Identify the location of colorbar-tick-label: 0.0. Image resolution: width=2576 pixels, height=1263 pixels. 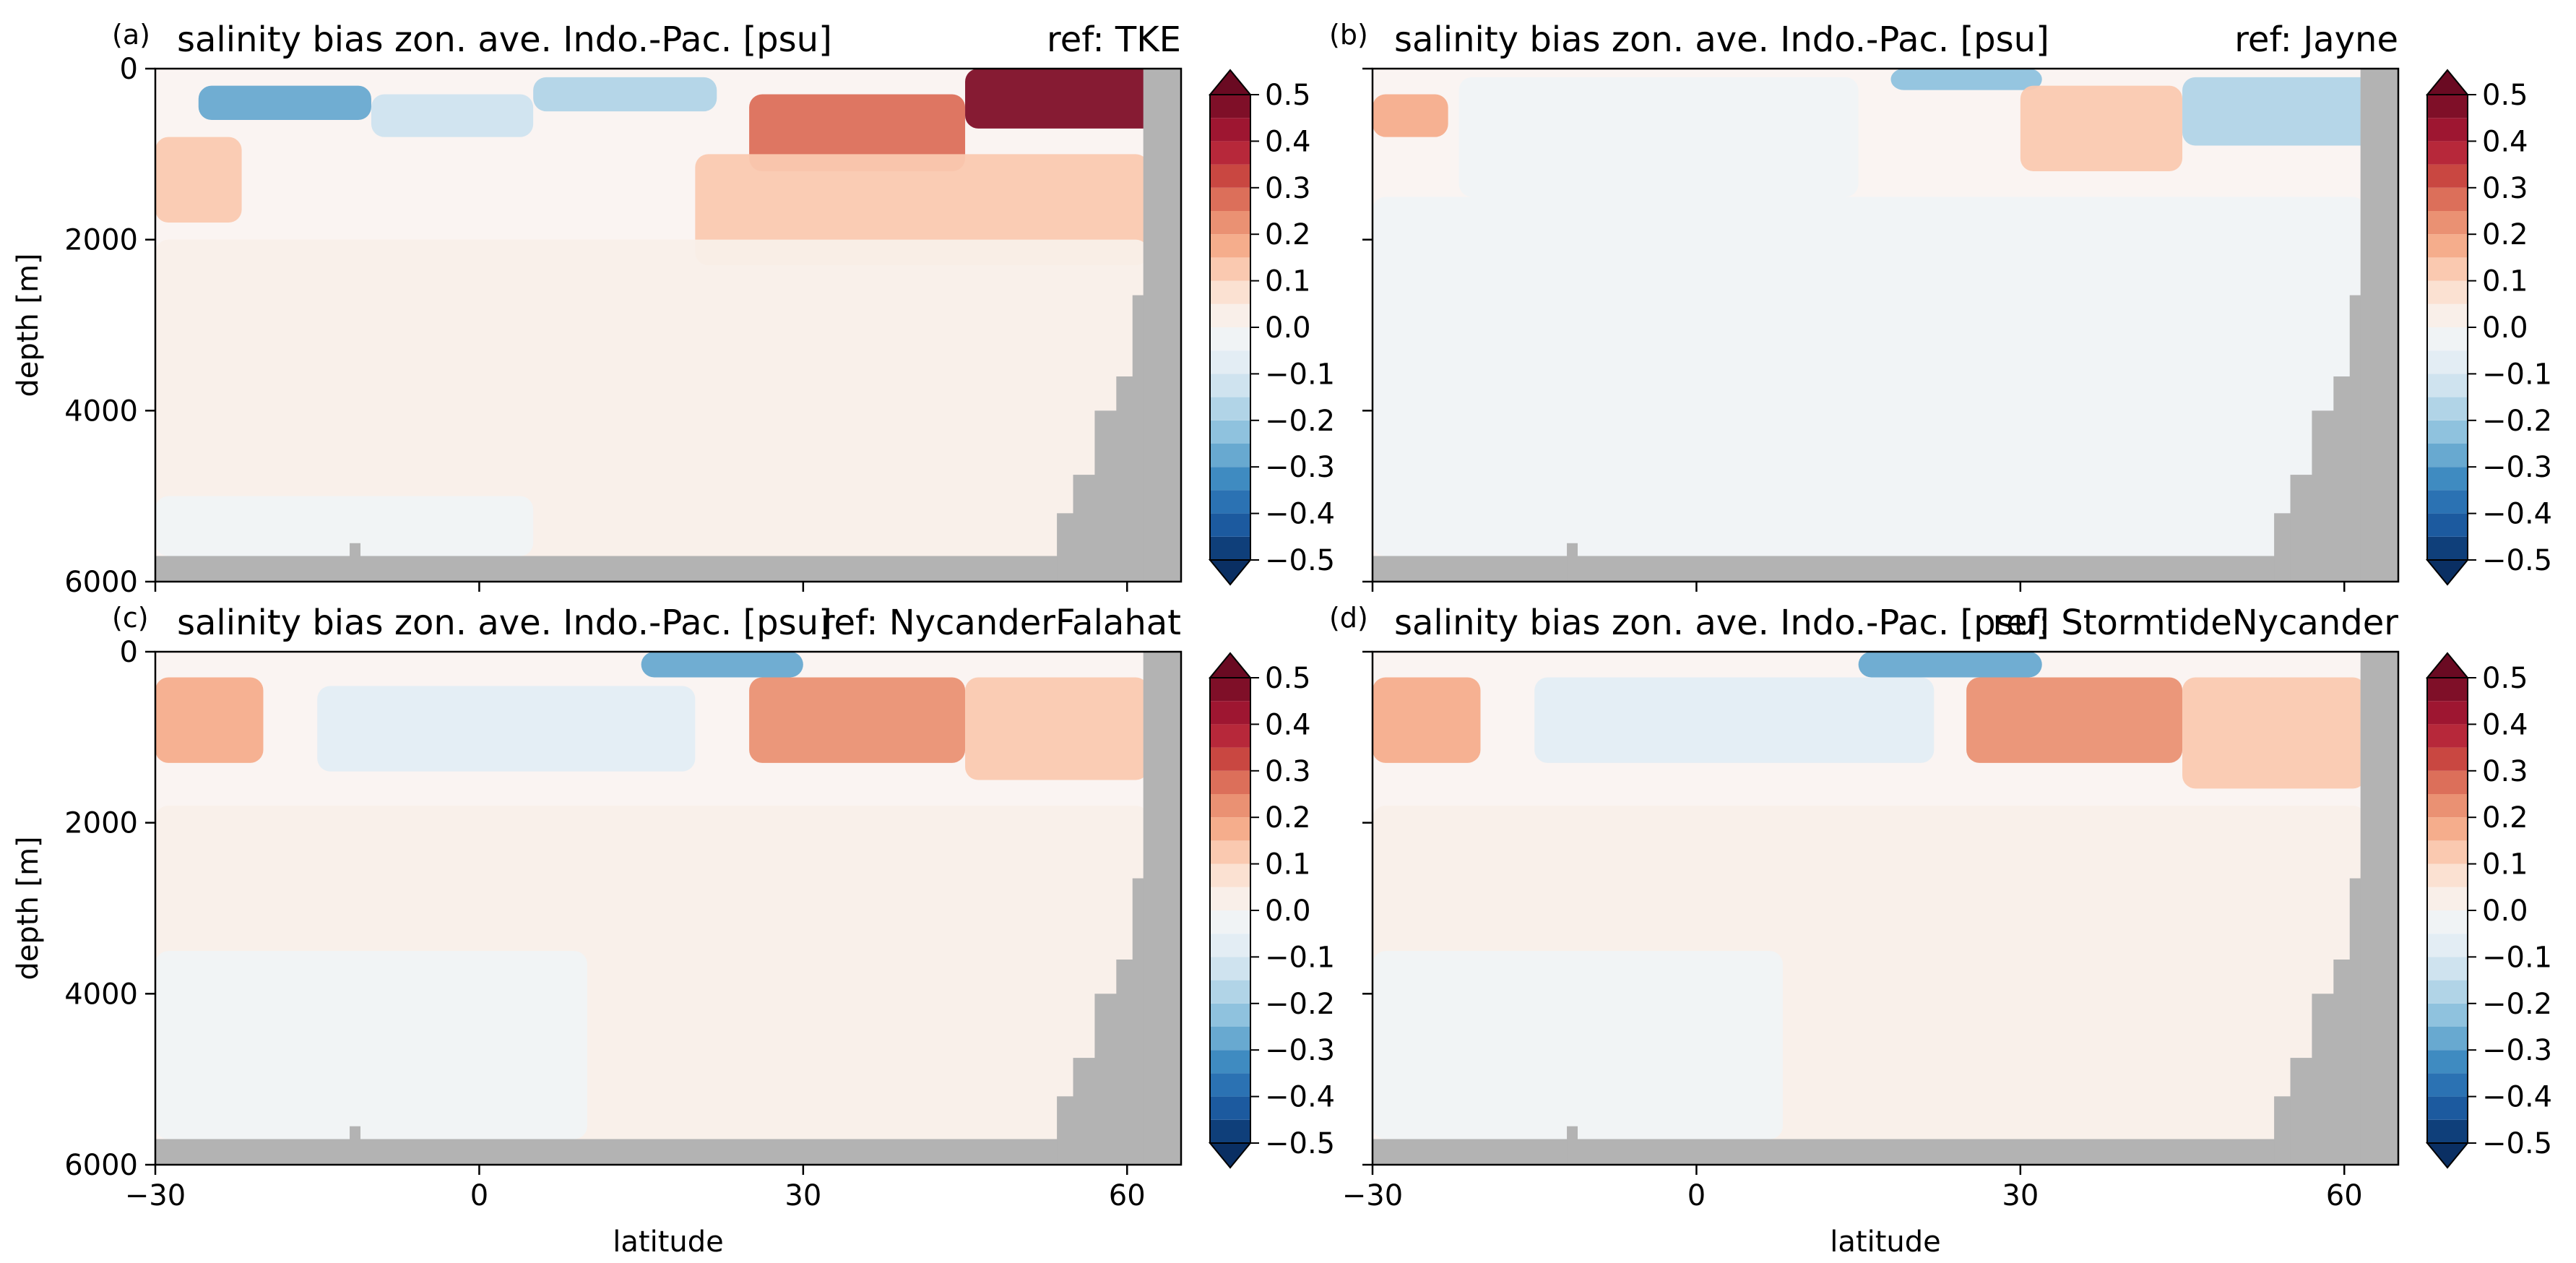
(2505, 328).